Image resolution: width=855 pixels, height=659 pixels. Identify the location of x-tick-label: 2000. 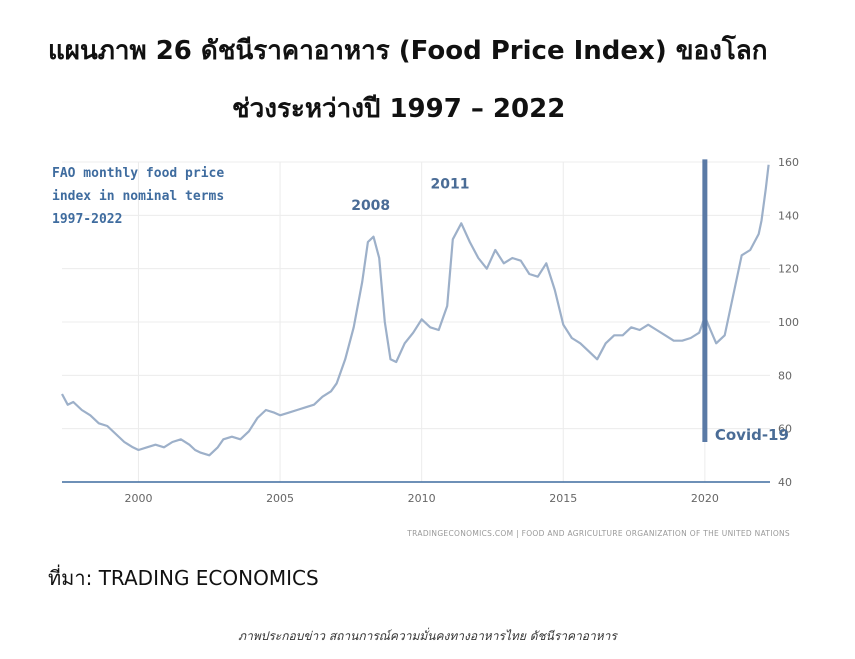
(138, 498).